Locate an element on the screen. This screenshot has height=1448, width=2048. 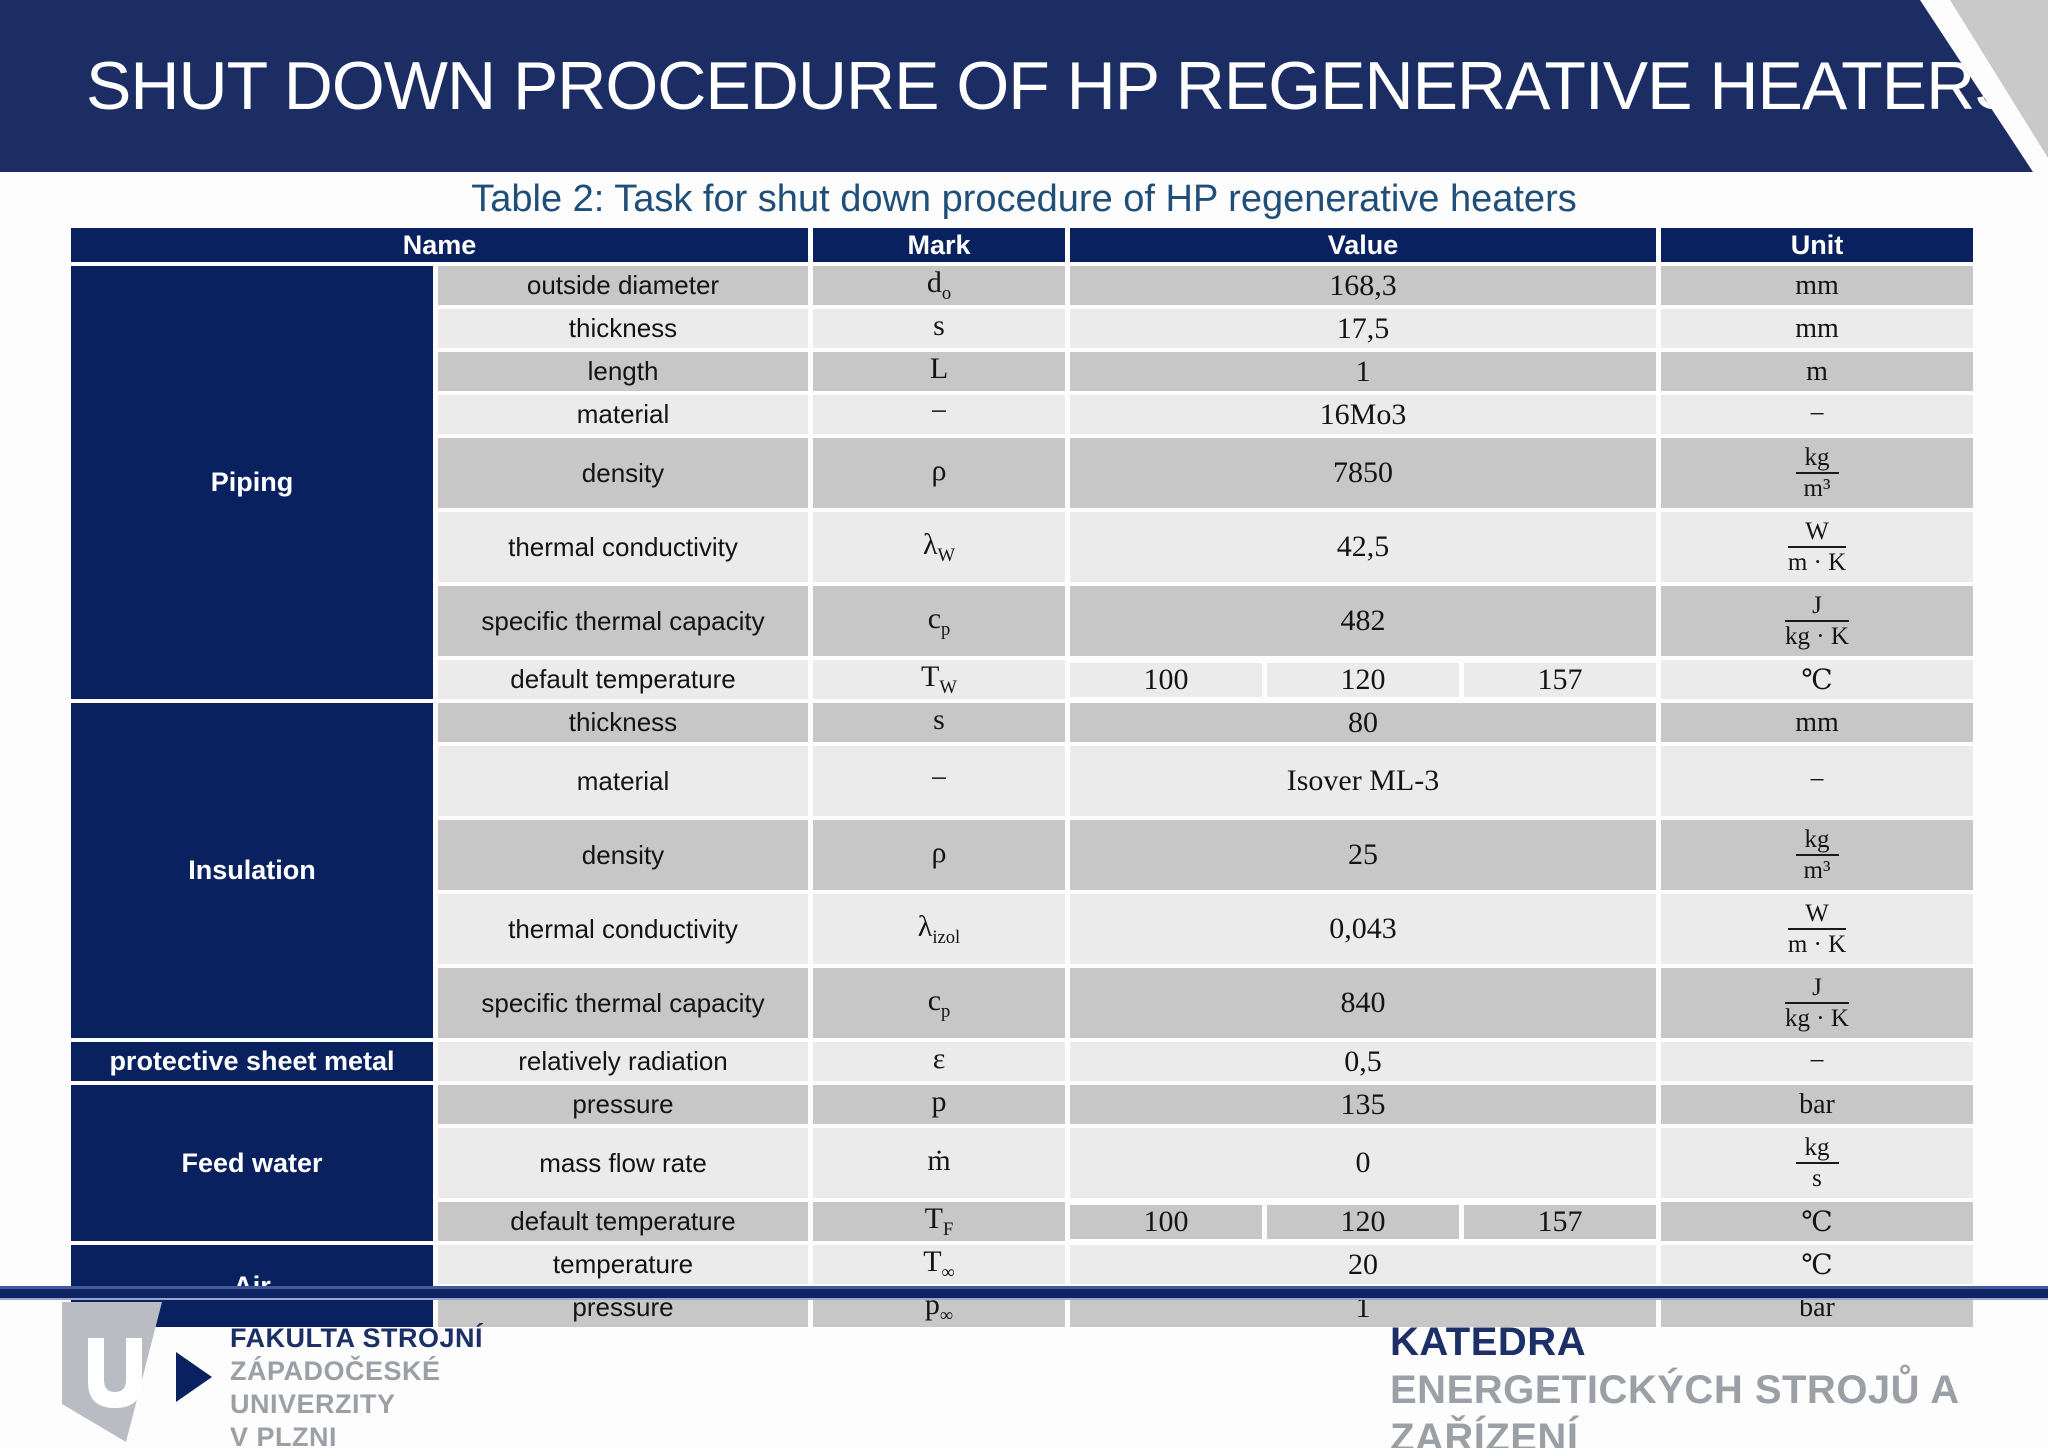
table-row: mass flow rate ṁ 0 kg s is located at coordinates (1022, 1163).